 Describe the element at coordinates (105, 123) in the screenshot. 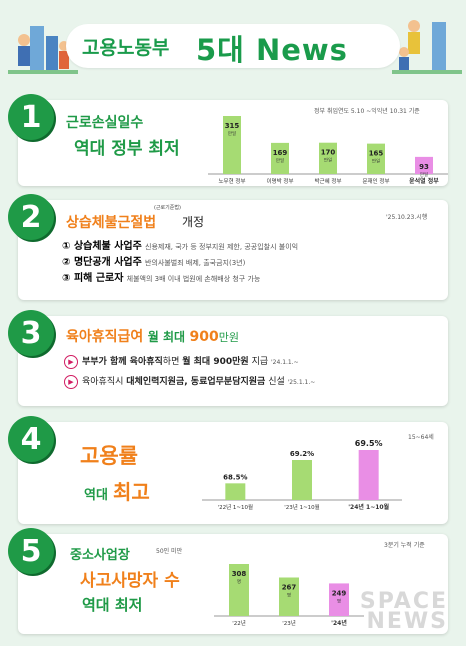

I see `card1-title: 근로손실일수` at that location.